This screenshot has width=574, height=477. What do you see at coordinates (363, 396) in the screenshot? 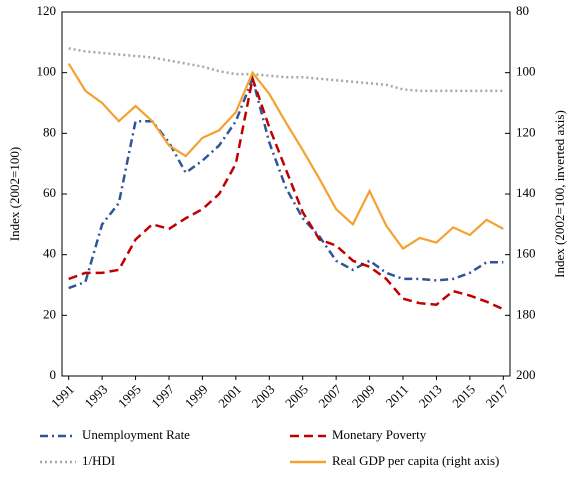
I see `x-tick-label: 2009` at bounding box center [363, 396].